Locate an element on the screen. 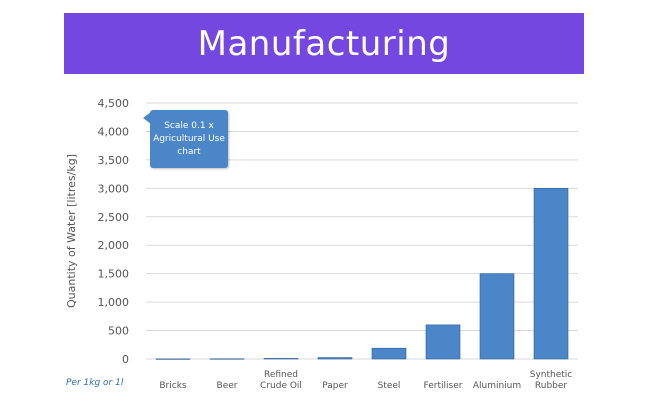  y-axis-label: Quantity of Water [litres/kg] is located at coordinates (71, 231).